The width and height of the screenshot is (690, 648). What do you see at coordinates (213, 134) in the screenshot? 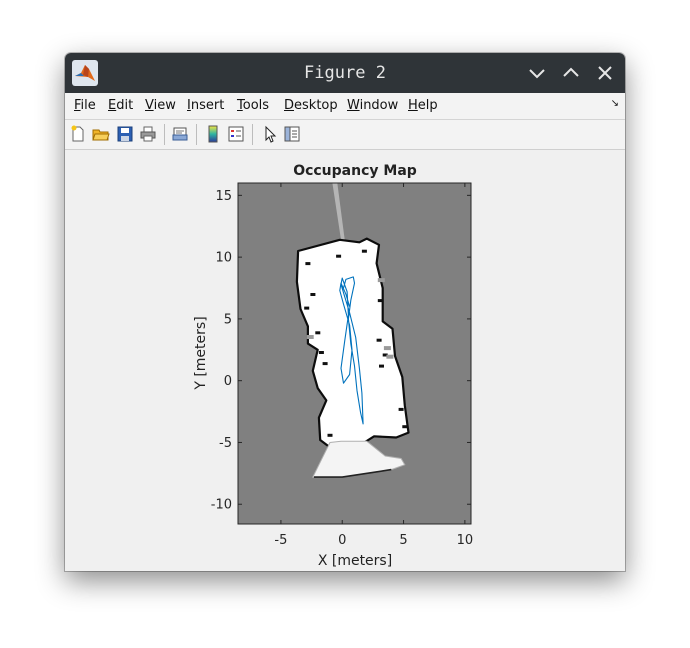
I see `colorbar-icon` at bounding box center [213, 134].